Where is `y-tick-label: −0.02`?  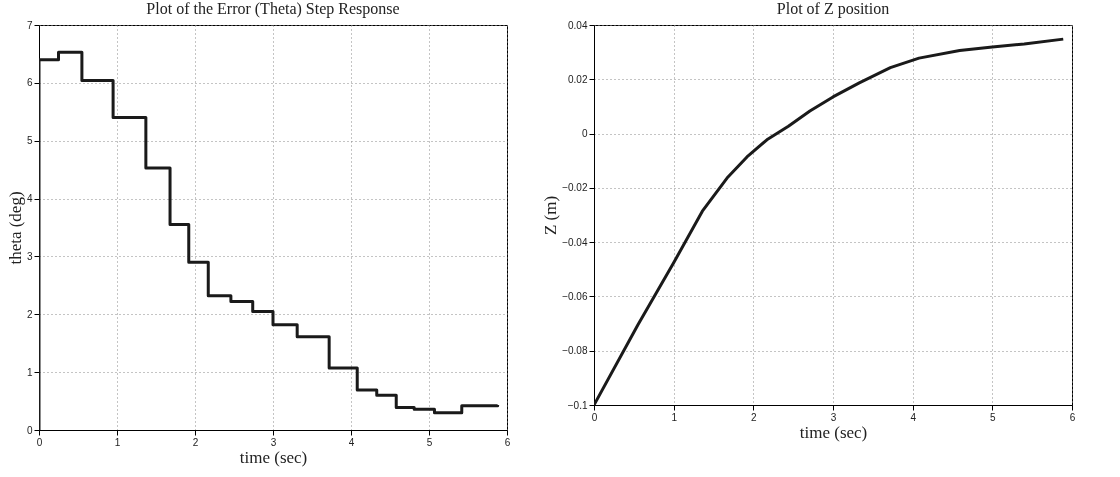 y-tick-label: −0.02 is located at coordinates (575, 188).